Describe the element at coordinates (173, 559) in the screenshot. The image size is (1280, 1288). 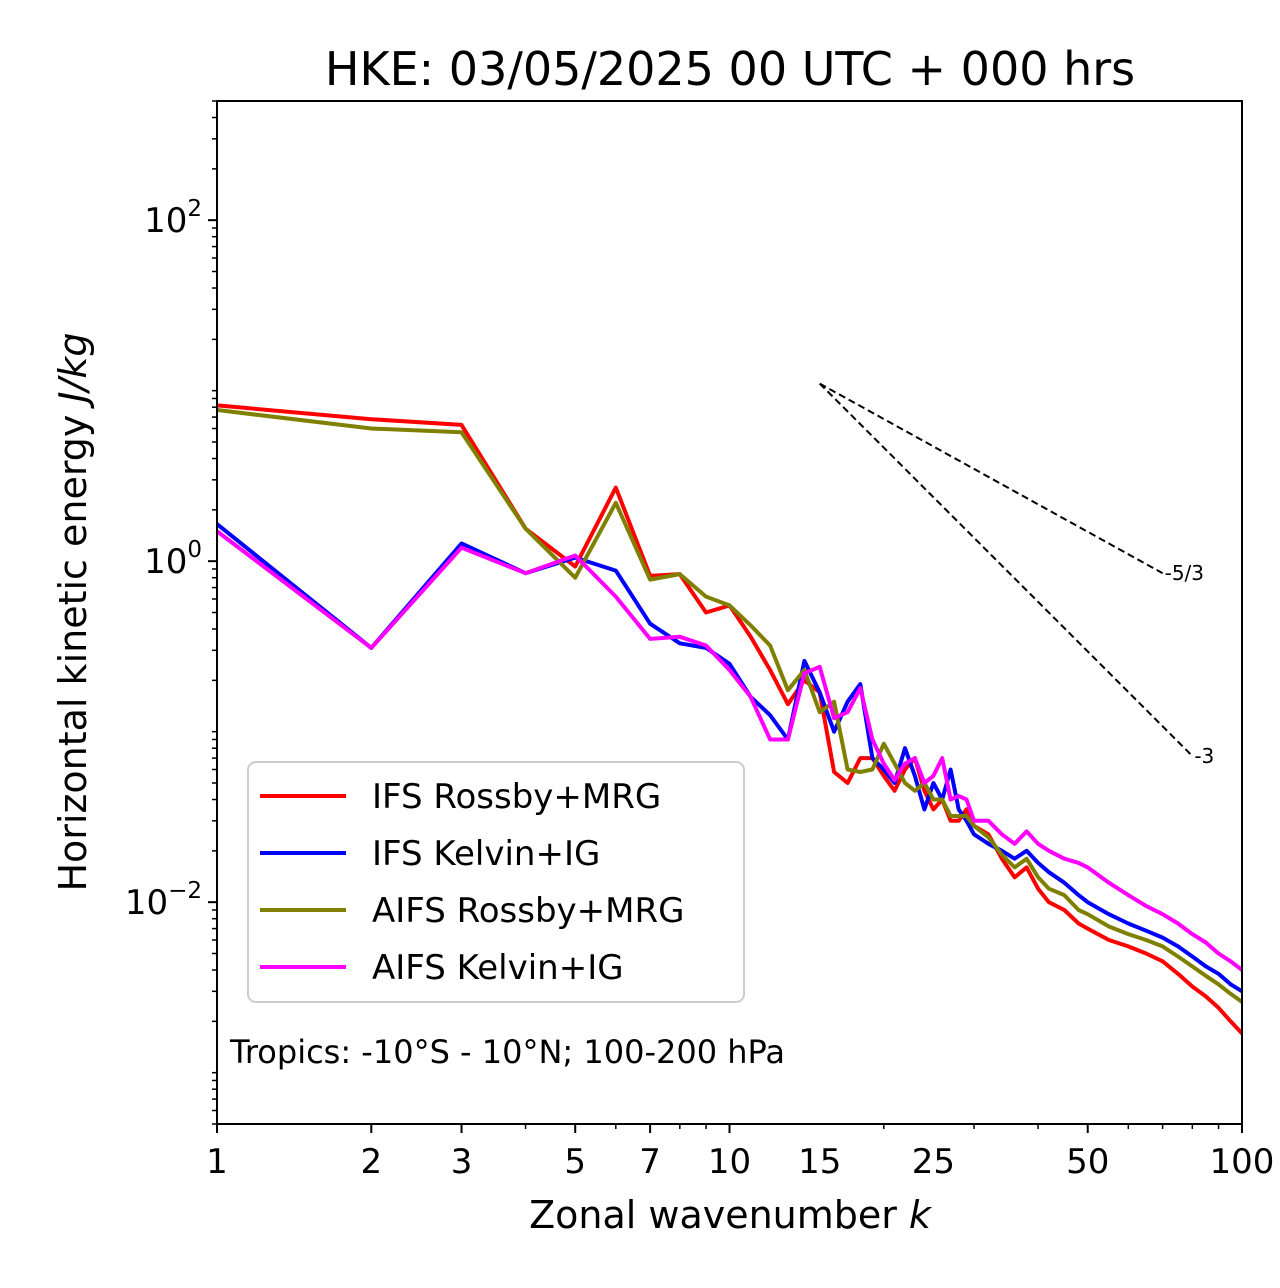
I see `y-tick-label: 10⁰` at that location.